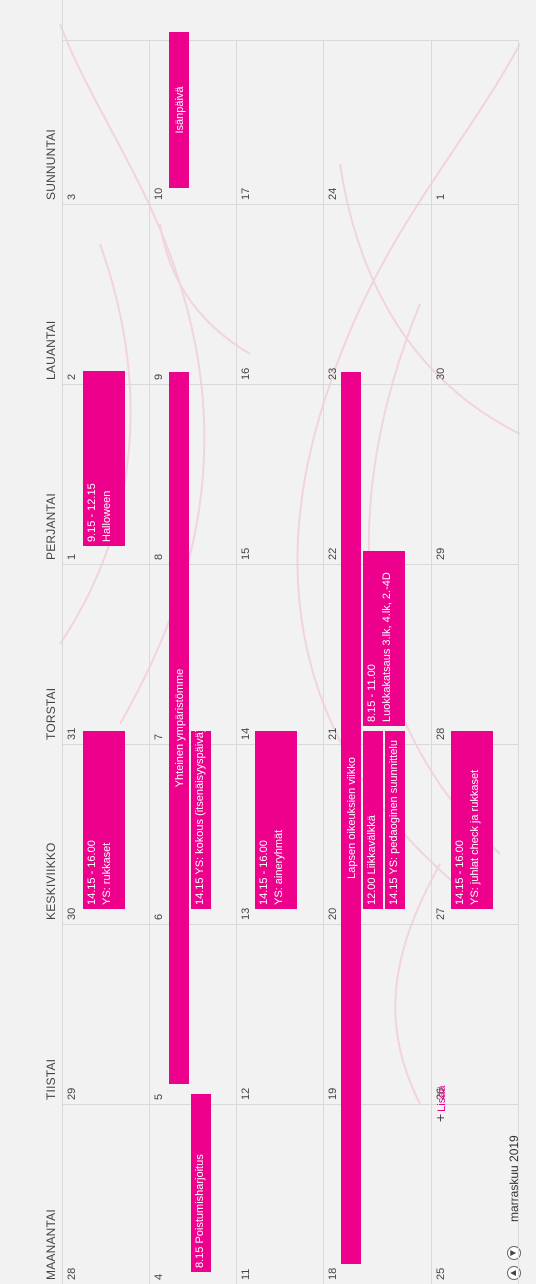 The image size is (536, 1284). What do you see at coordinates (159, 736) in the screenshot?
I see `day-number: 7` at bounding box center [159, 736].